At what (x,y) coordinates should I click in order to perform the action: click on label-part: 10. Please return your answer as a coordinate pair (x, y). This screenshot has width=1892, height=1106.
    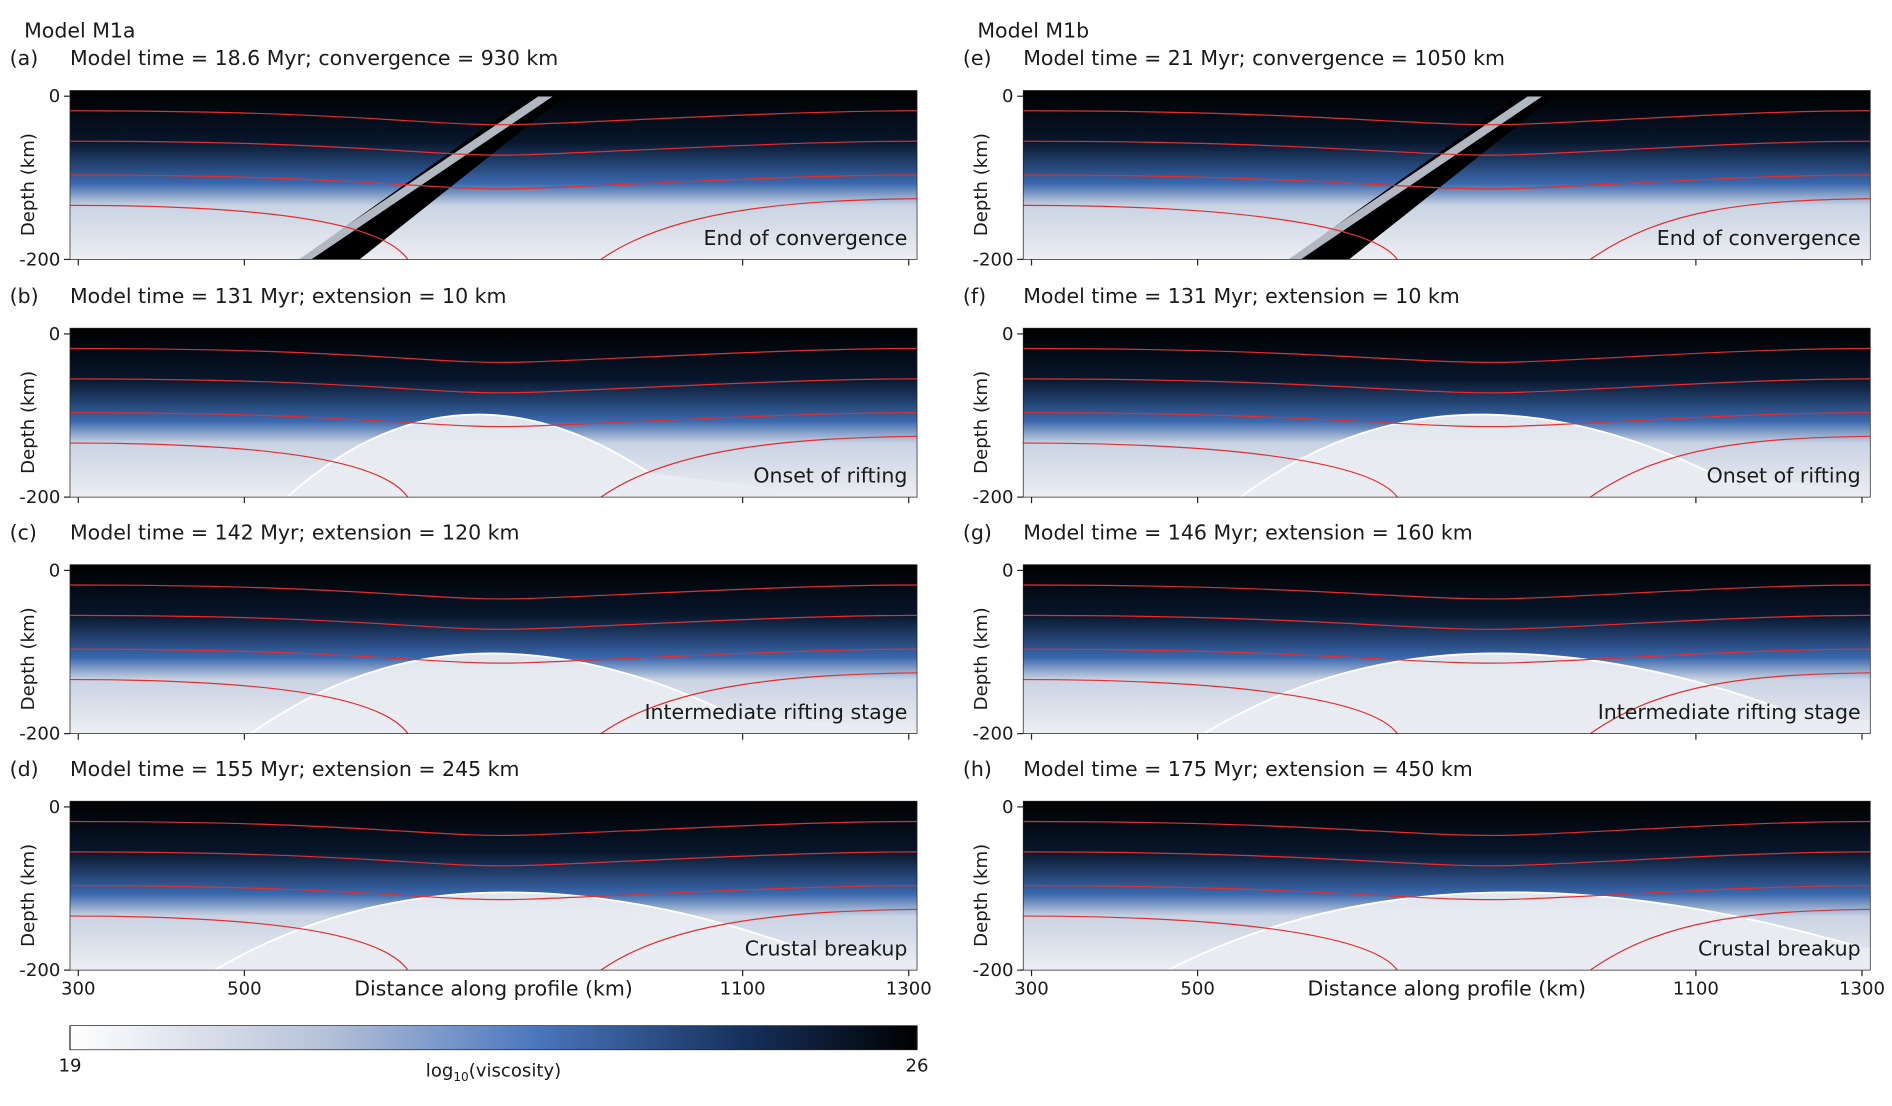
    Looking at the image, I should click on (460, 1077).